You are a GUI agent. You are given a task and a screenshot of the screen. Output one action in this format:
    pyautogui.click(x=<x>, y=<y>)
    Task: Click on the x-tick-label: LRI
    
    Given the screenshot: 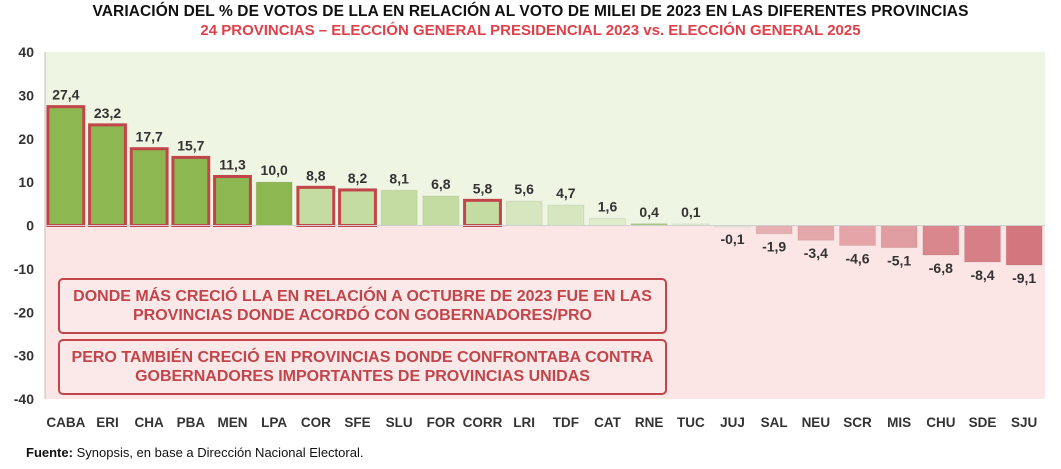 What is the action you would take?
    pyautogui.click(x=524, y=422)
    